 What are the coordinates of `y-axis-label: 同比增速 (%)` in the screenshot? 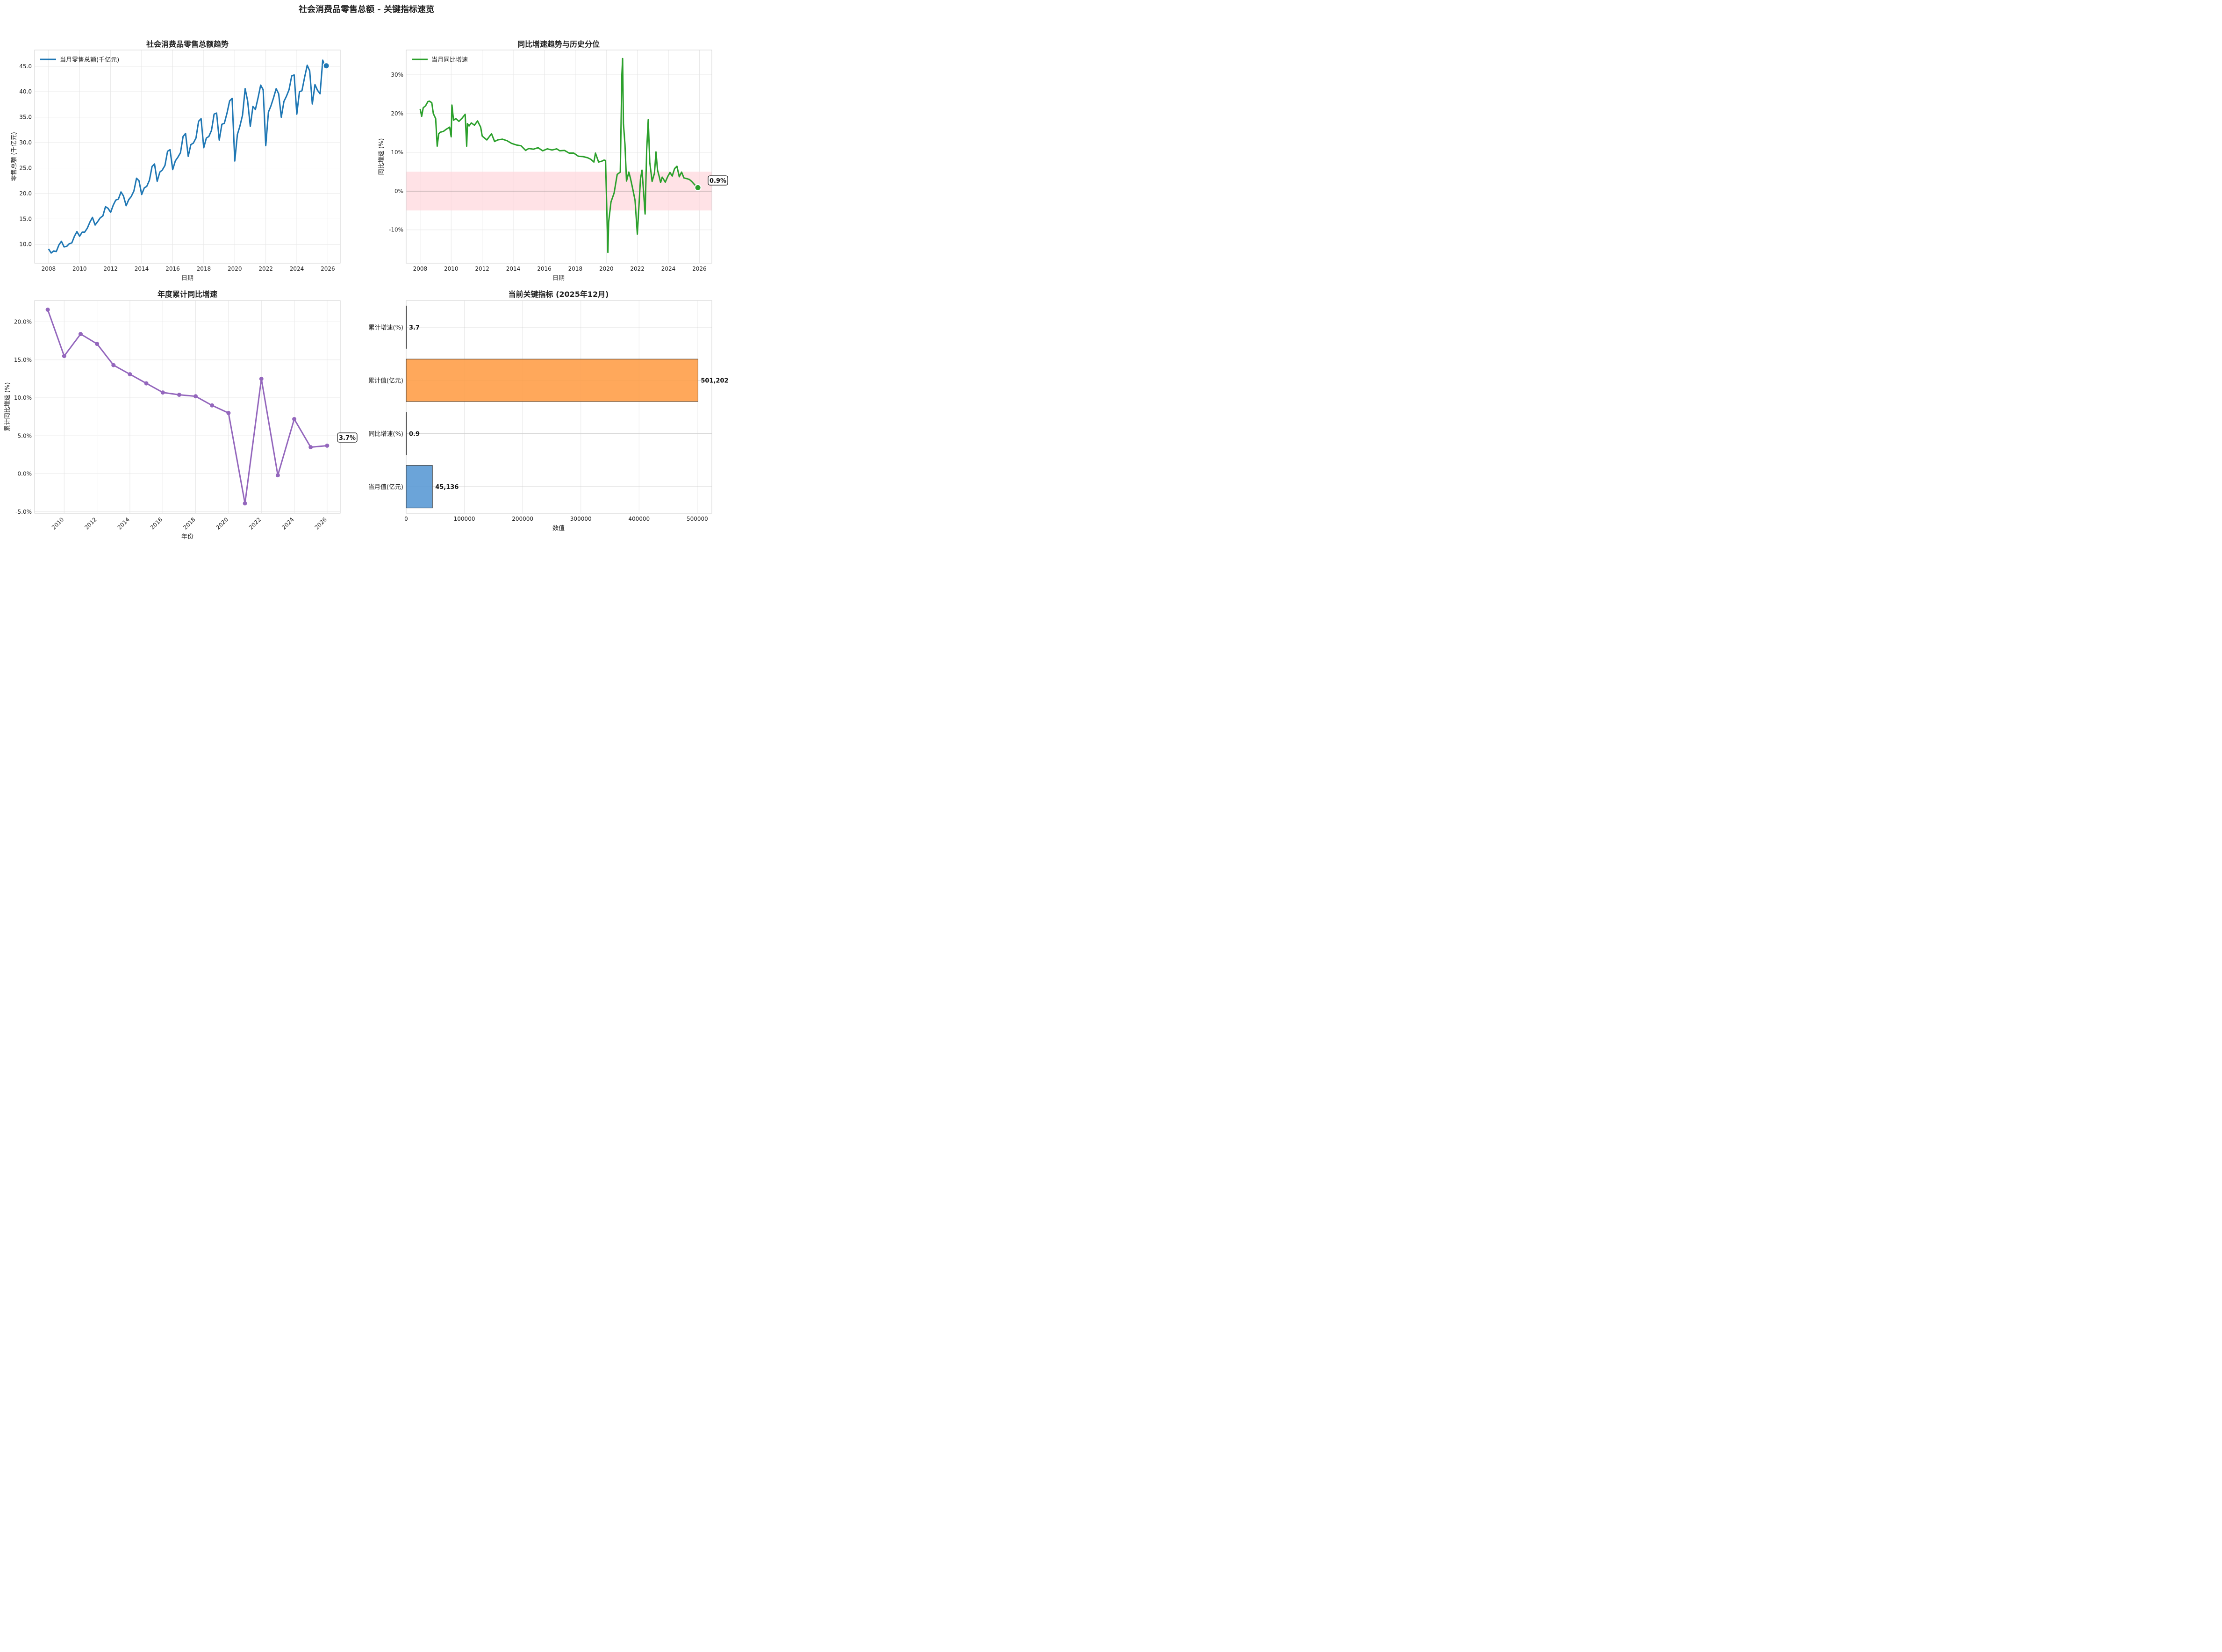 It's located at (381, 157).